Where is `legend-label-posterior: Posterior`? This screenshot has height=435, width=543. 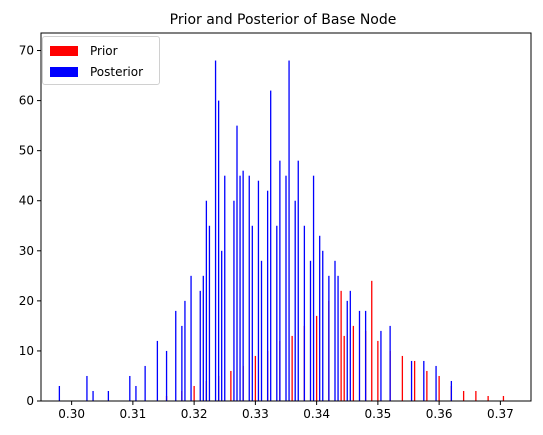 legend-label-posterior: Posterior is located at coordinates (117, 72).